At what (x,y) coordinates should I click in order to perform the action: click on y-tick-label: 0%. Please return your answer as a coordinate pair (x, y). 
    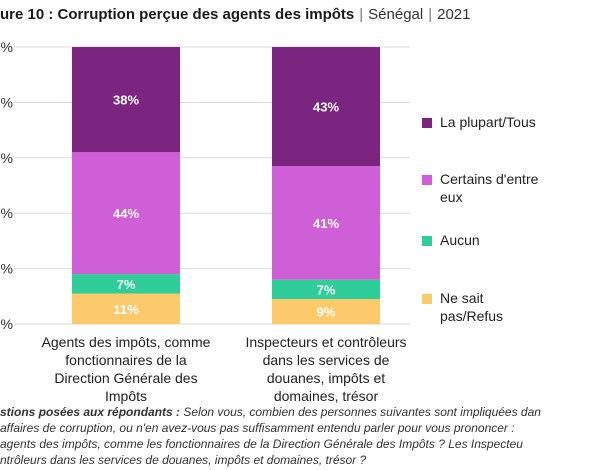
    Looking at the image, I should click on (6, 324).